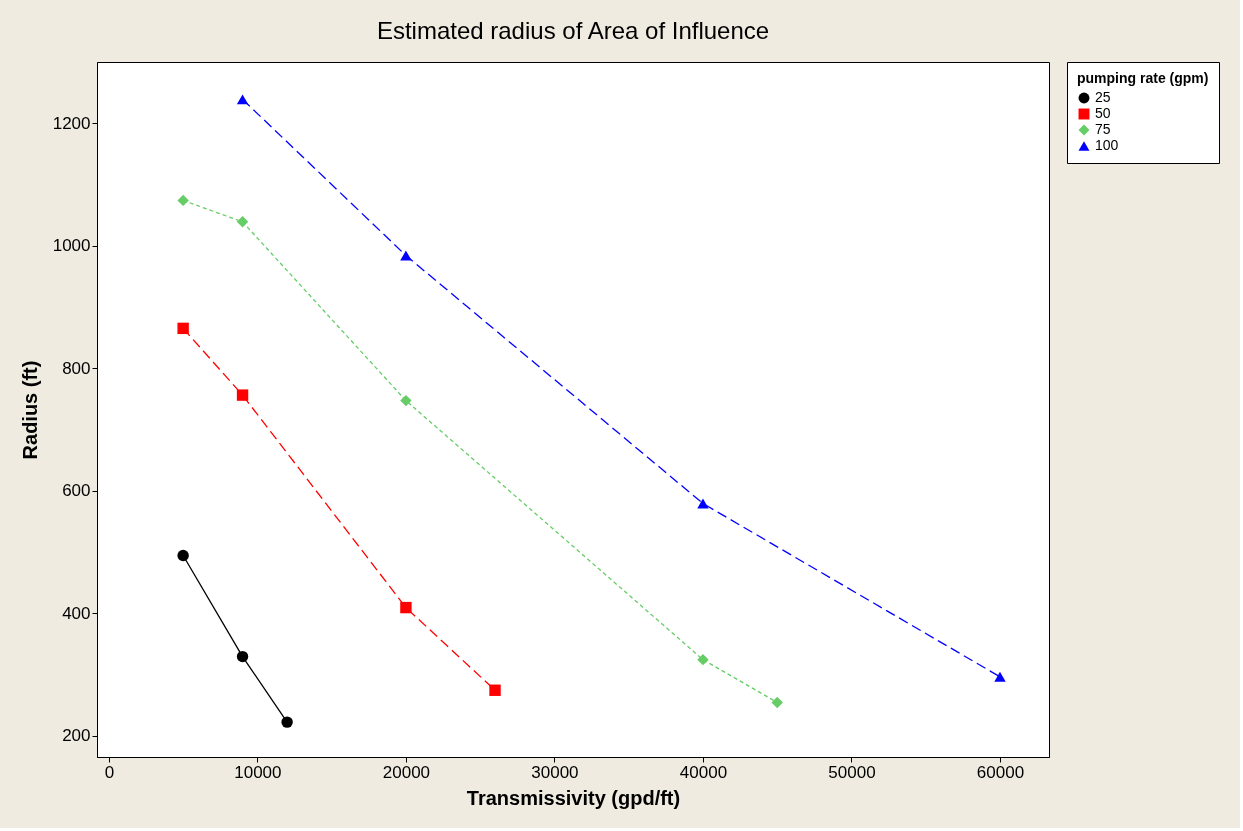 Image resolution: width=1243 pixels, height=831 pixels. Describe the element at coordinates (109, 772) in the screenshot. I see `x-tick-label: 0` at that location.